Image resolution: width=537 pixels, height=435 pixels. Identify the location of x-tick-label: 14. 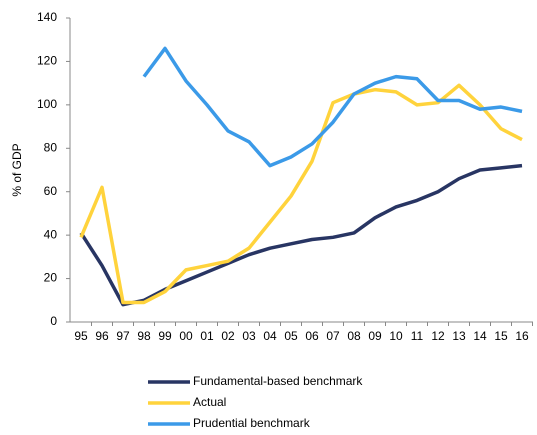
(480, 336).